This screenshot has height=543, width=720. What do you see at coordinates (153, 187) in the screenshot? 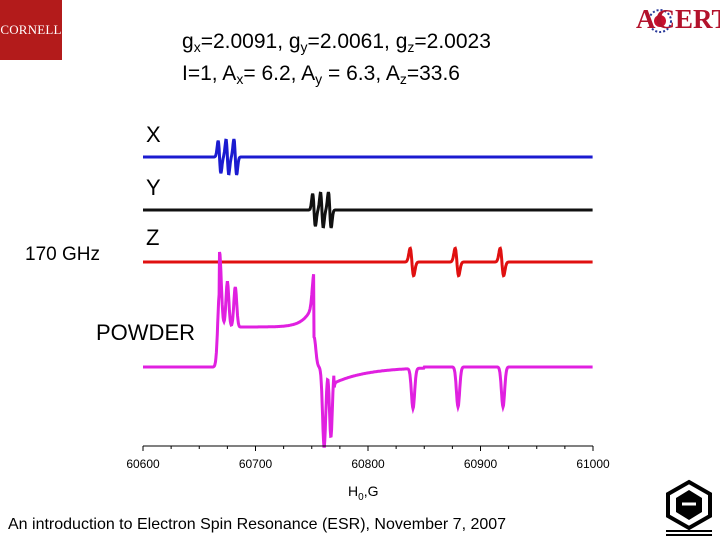
I see `series-label-y: Y` at bounding box center [153, 187].